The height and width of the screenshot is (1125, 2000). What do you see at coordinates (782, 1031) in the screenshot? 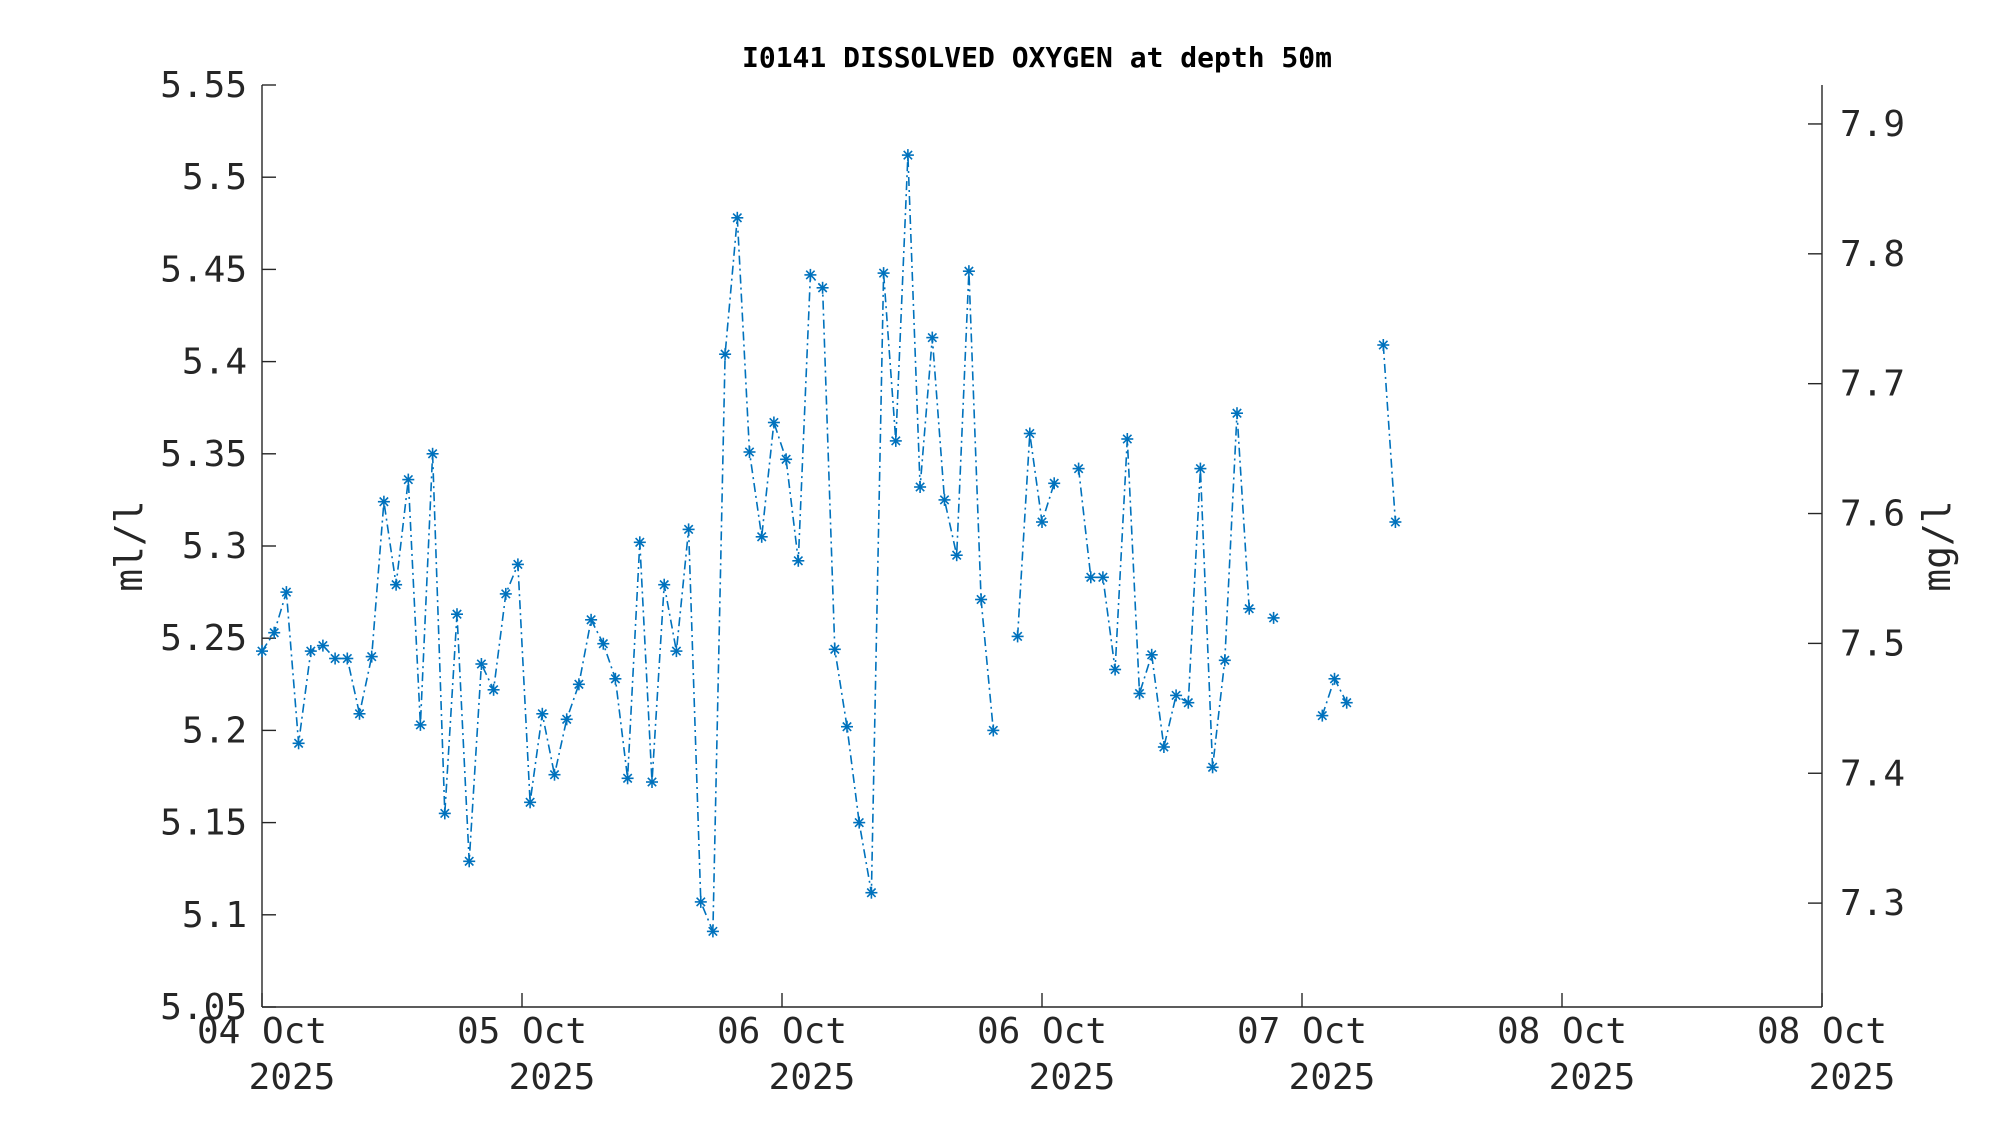
I see `x-tick-label-date: 06 Oct` at bounding box center [782, 1031].